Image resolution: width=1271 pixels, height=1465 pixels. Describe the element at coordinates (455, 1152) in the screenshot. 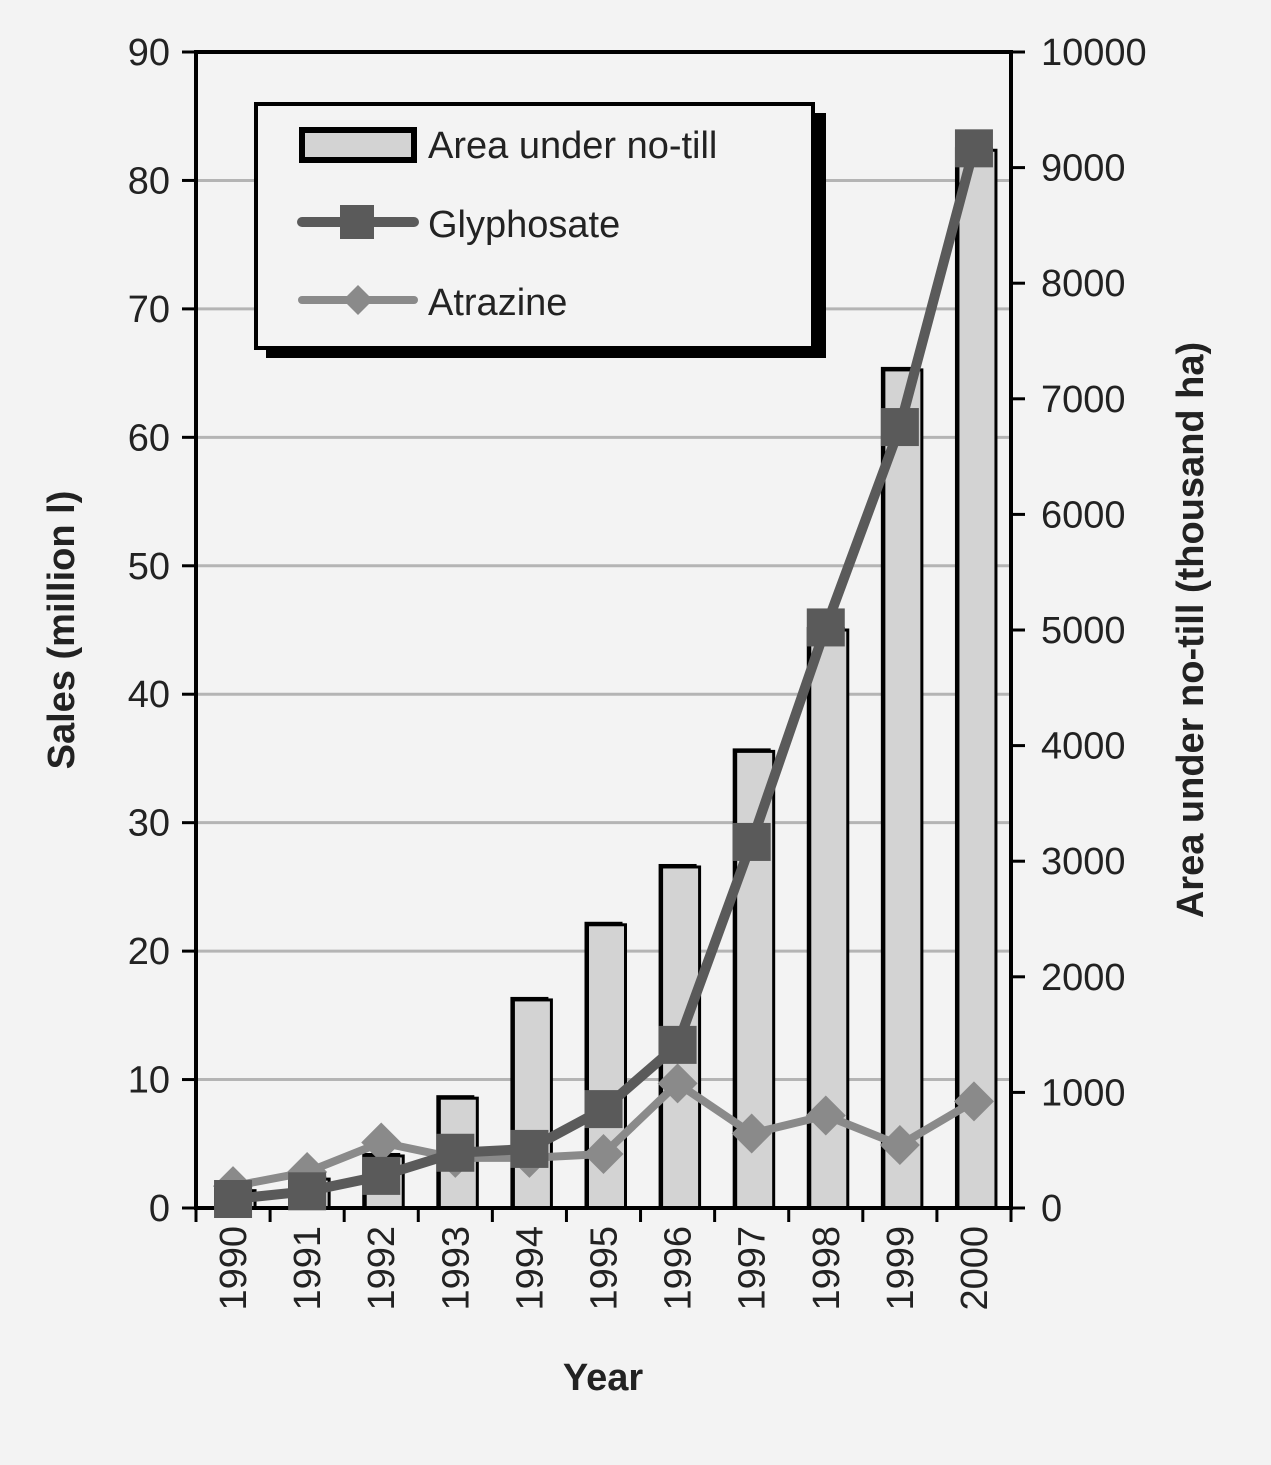

I see `point-glyphosate-1993` at that location.